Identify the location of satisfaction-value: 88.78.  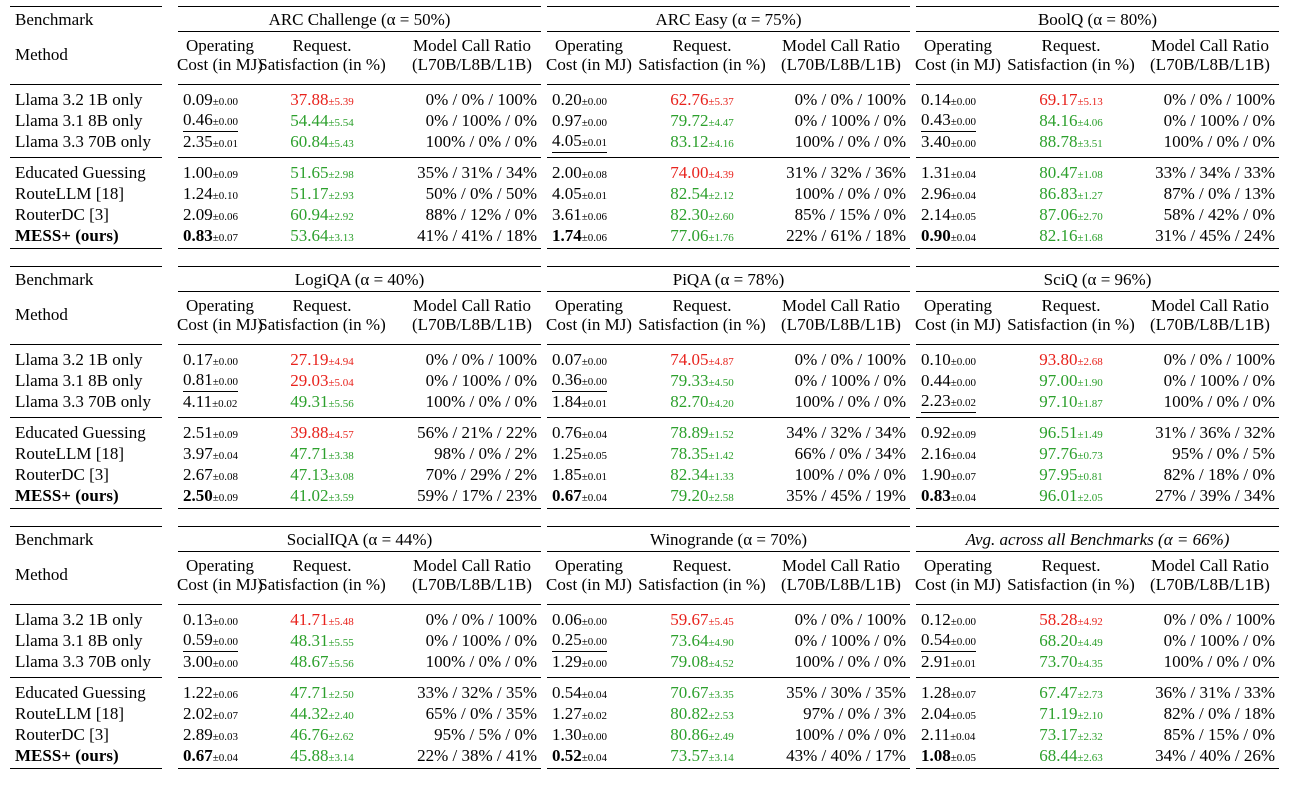
(1058, 141).